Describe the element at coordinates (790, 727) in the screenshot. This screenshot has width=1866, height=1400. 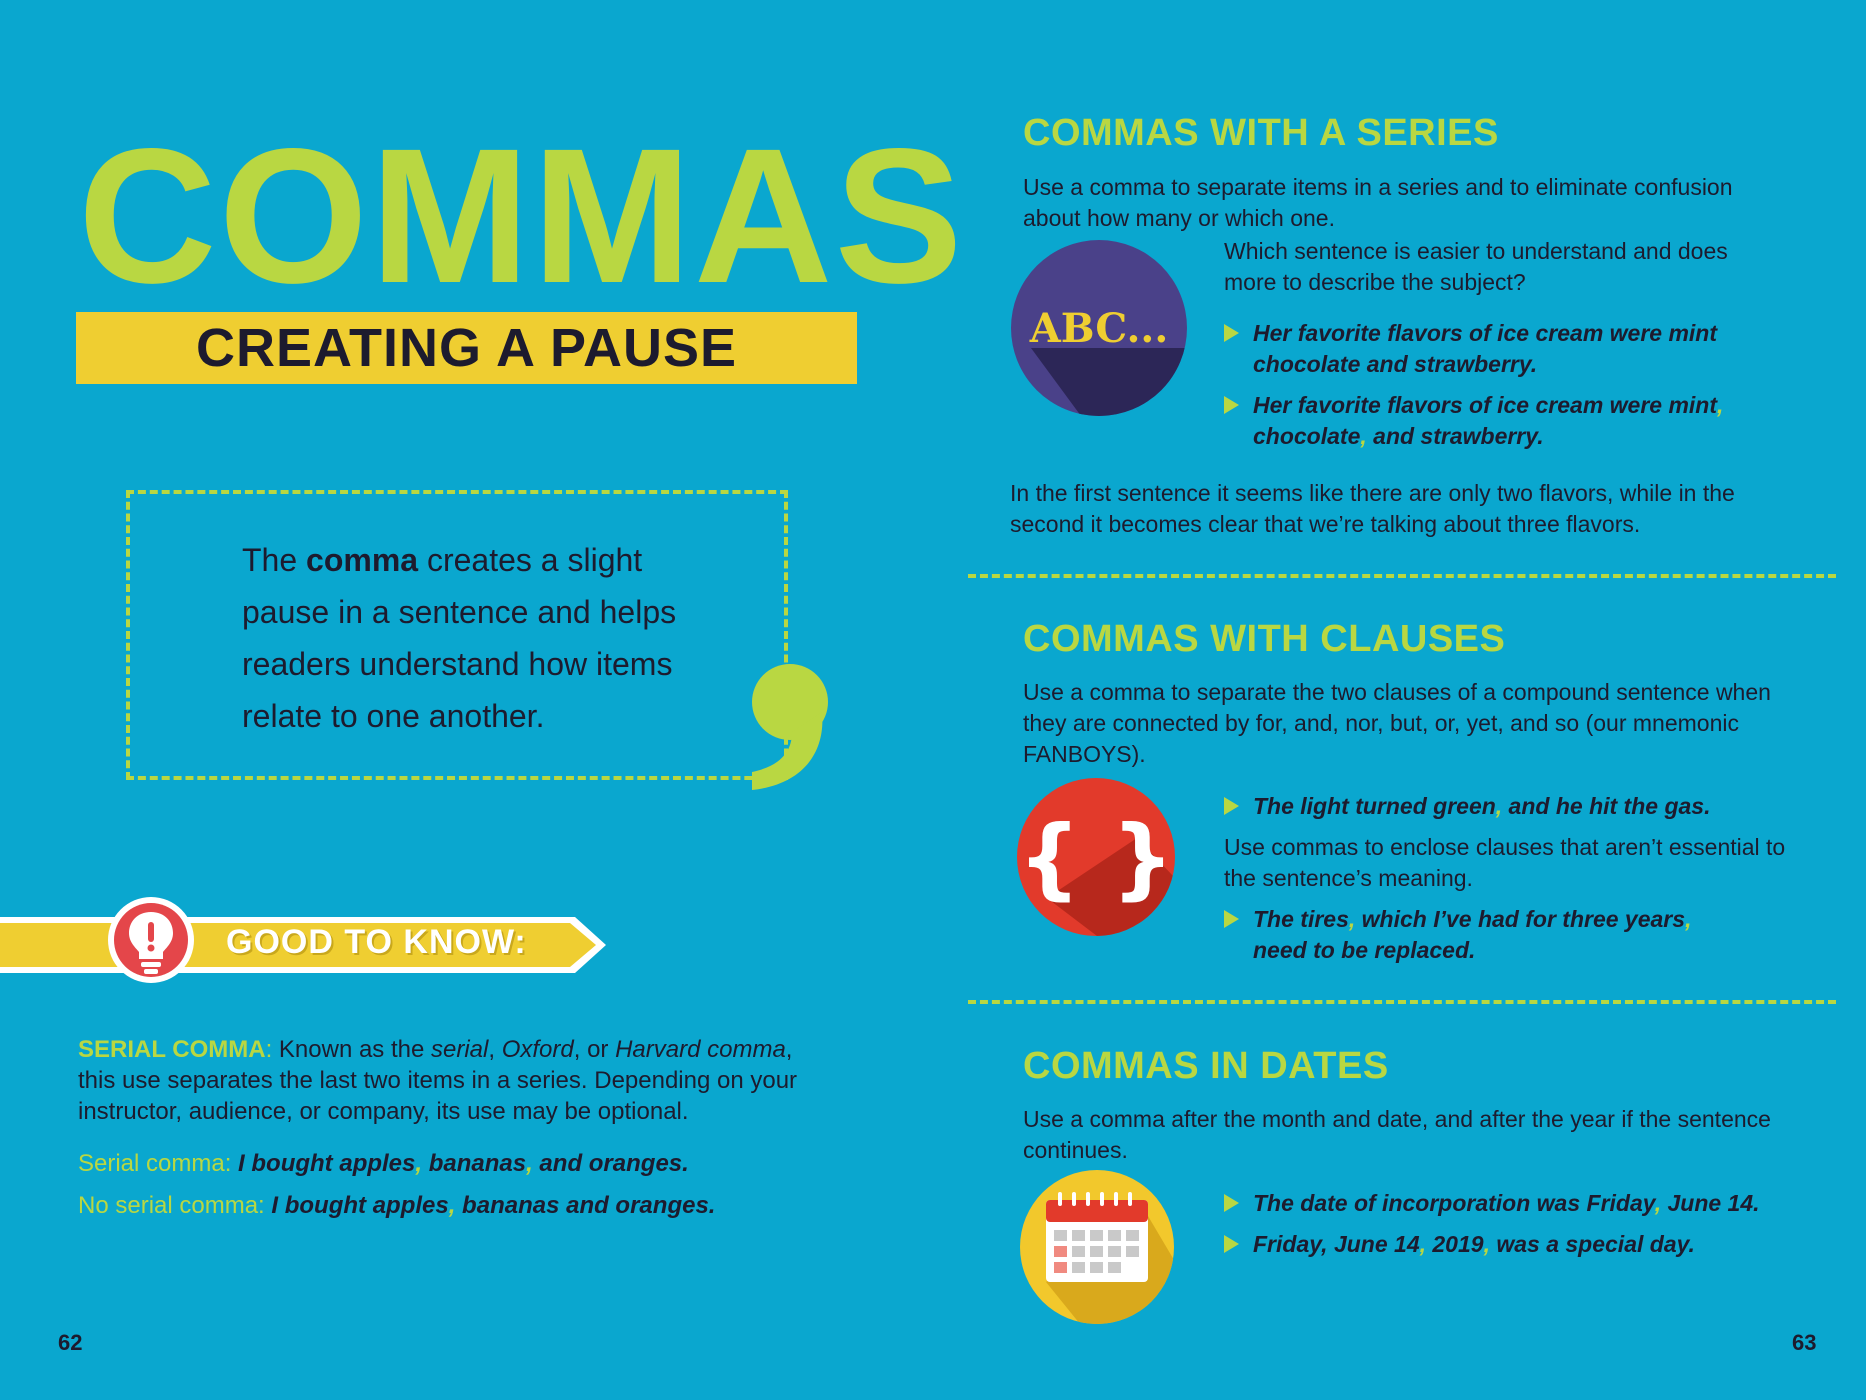
I see `big-comma-icon` at that location.